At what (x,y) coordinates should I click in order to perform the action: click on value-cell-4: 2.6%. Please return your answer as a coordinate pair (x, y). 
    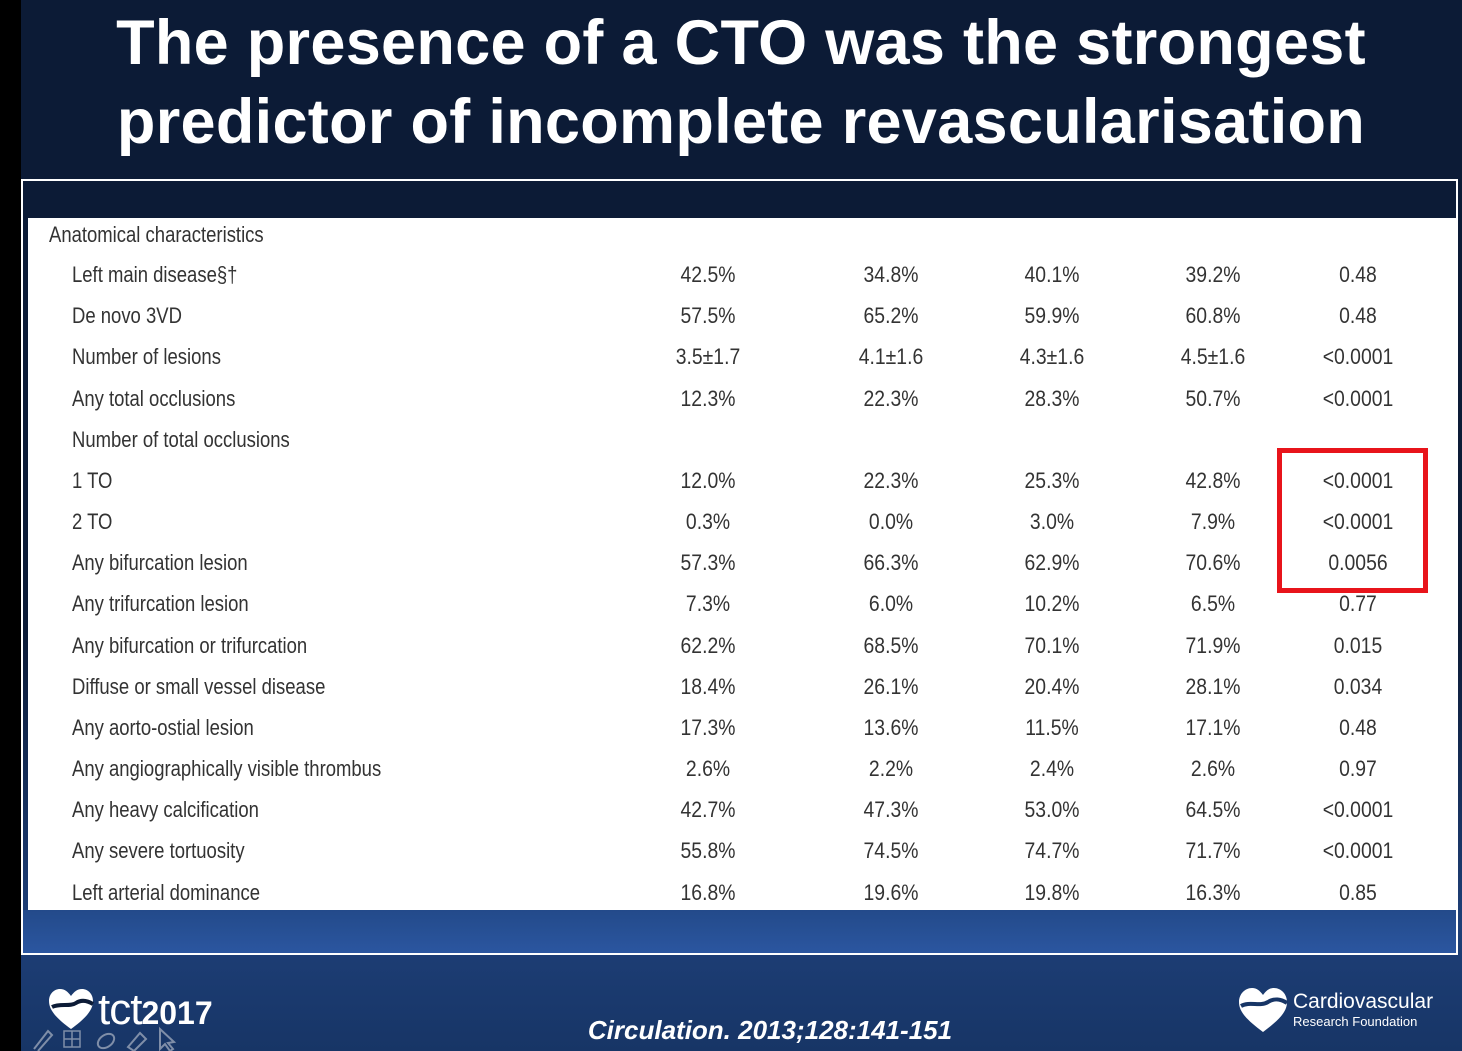
    Looking at the image, I should click on (1213, 768).